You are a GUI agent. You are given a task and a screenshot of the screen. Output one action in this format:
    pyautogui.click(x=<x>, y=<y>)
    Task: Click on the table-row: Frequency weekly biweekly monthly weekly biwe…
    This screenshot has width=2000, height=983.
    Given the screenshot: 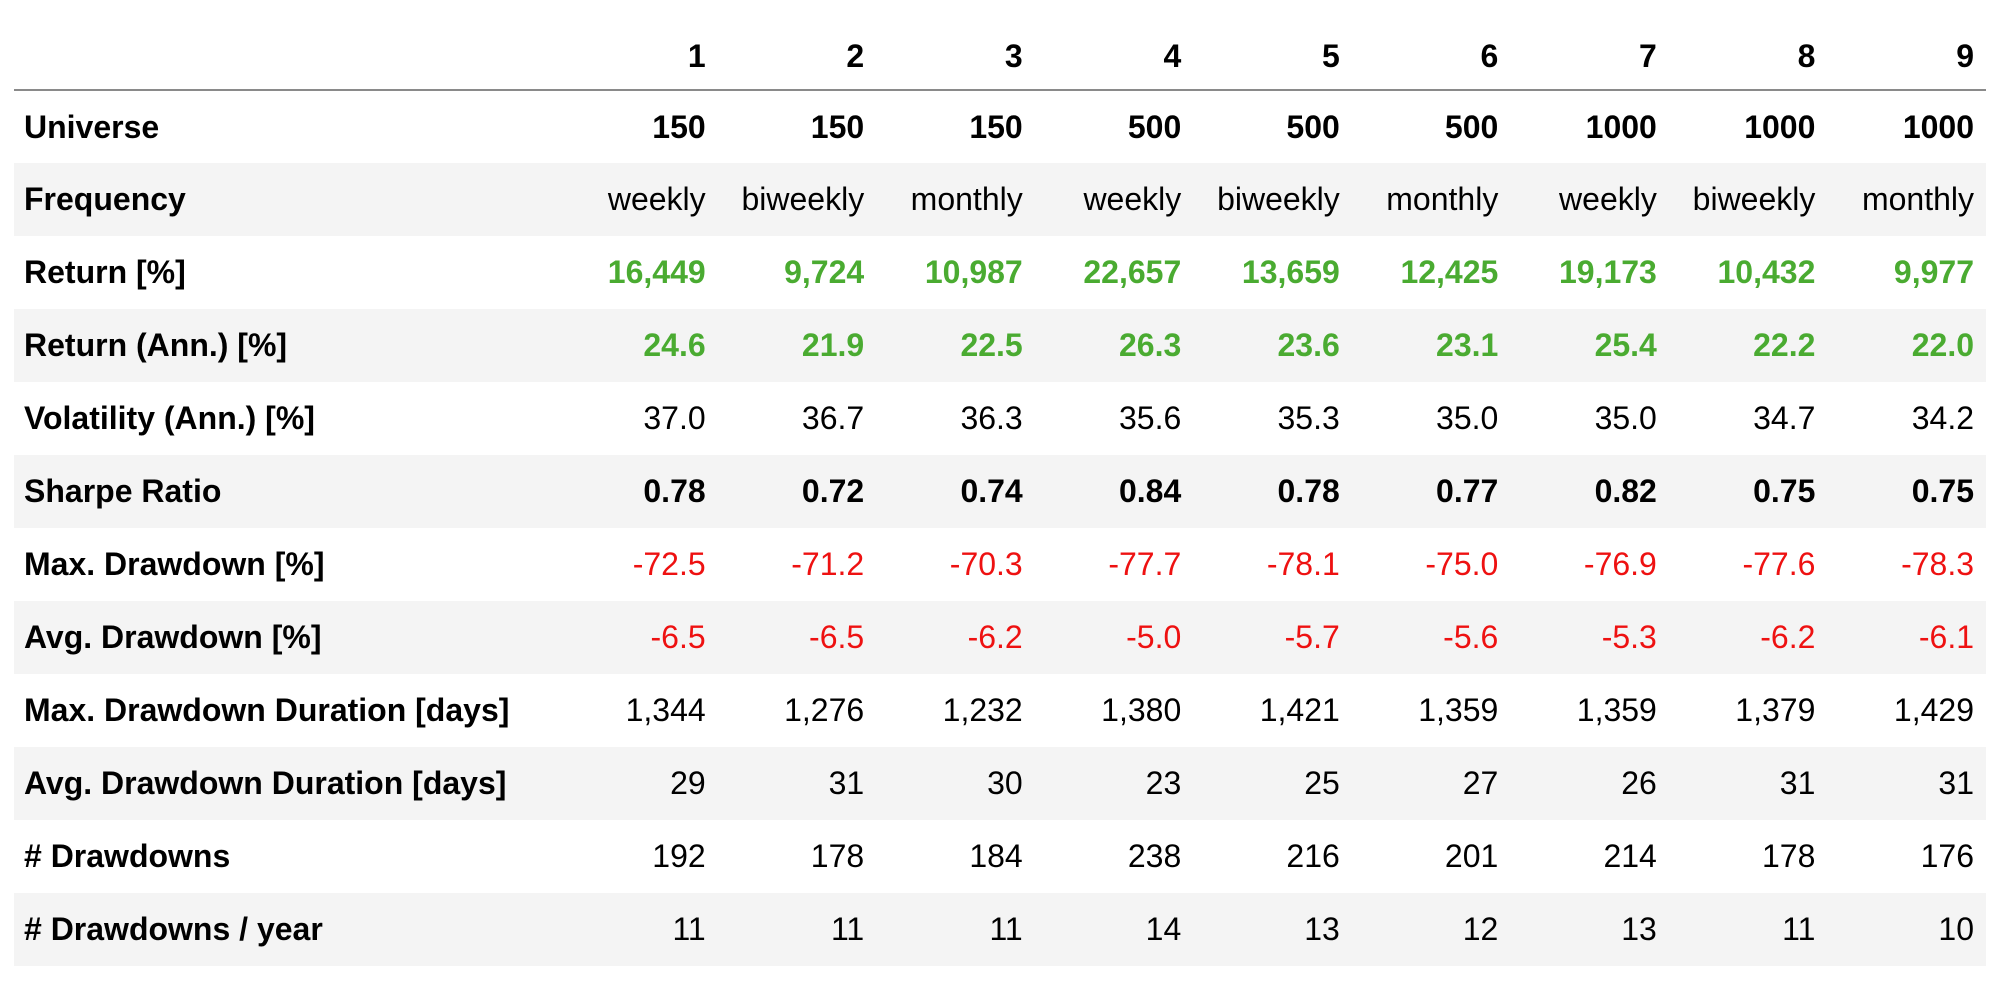 What is the action you would take?
    pyautogui.click(x=1000, y=199)
    